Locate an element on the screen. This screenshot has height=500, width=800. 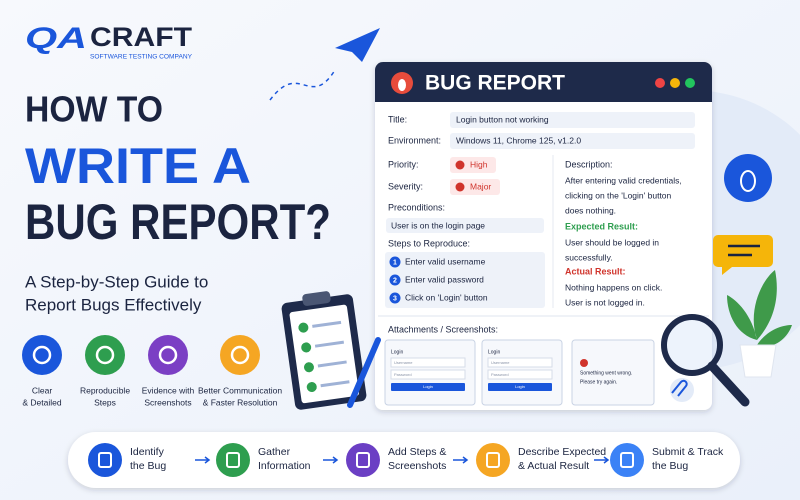
paperclip-icon is located at coordinates (679, 388).